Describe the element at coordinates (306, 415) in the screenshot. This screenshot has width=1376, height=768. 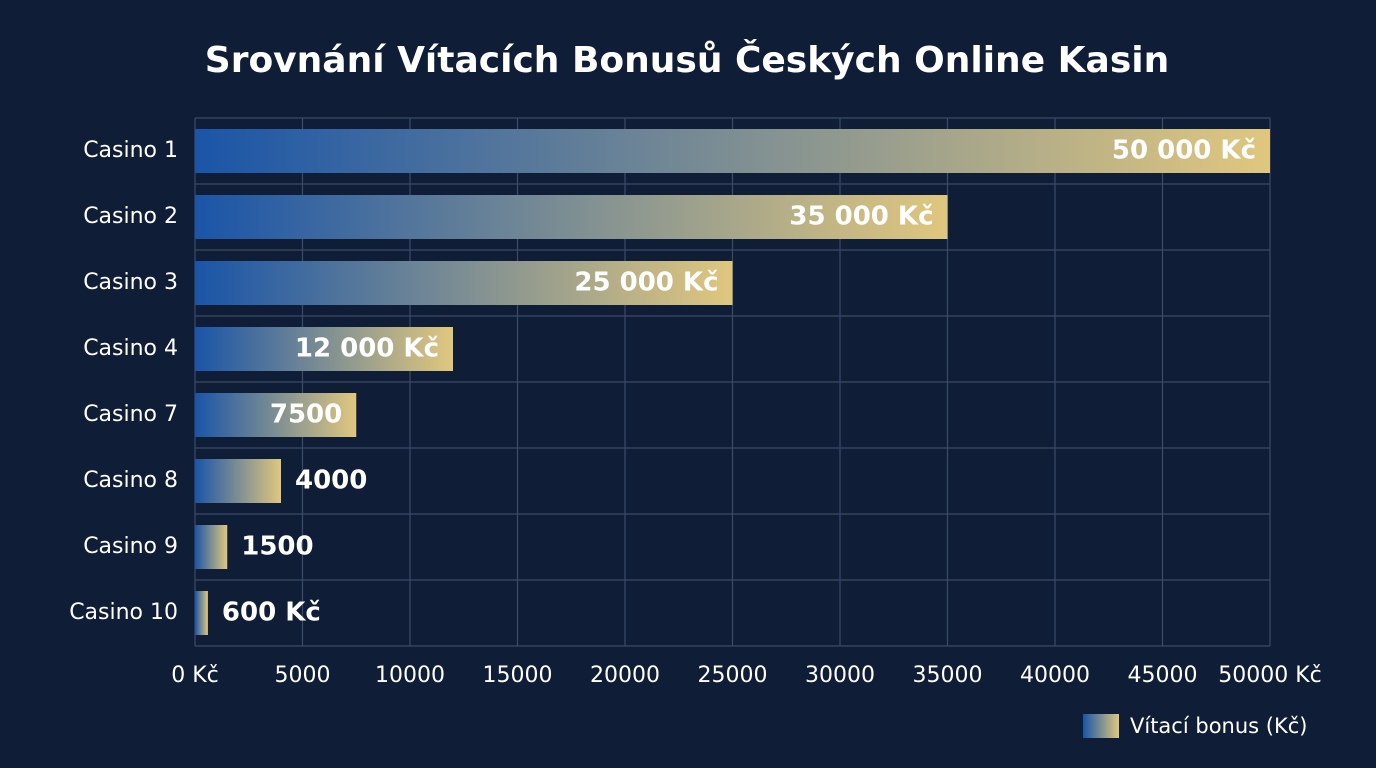
I see `value-label: 7500` at that location.